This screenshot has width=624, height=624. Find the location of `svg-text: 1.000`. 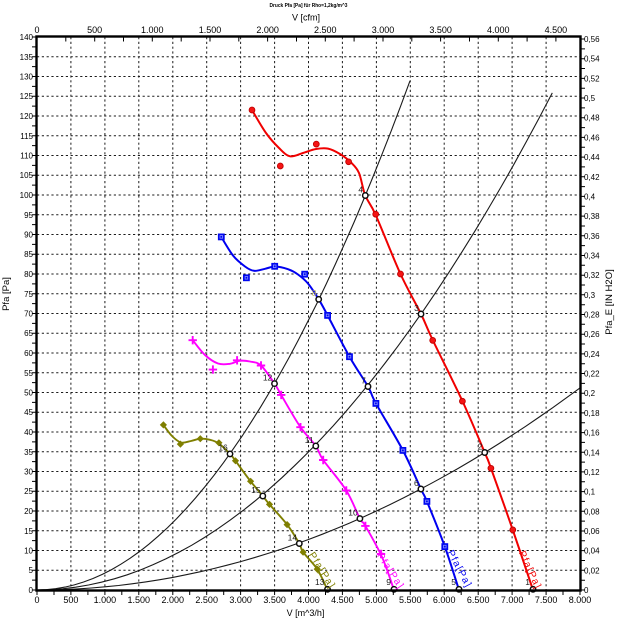

svg-text: 1.000 is located at coordinates (105, 600).